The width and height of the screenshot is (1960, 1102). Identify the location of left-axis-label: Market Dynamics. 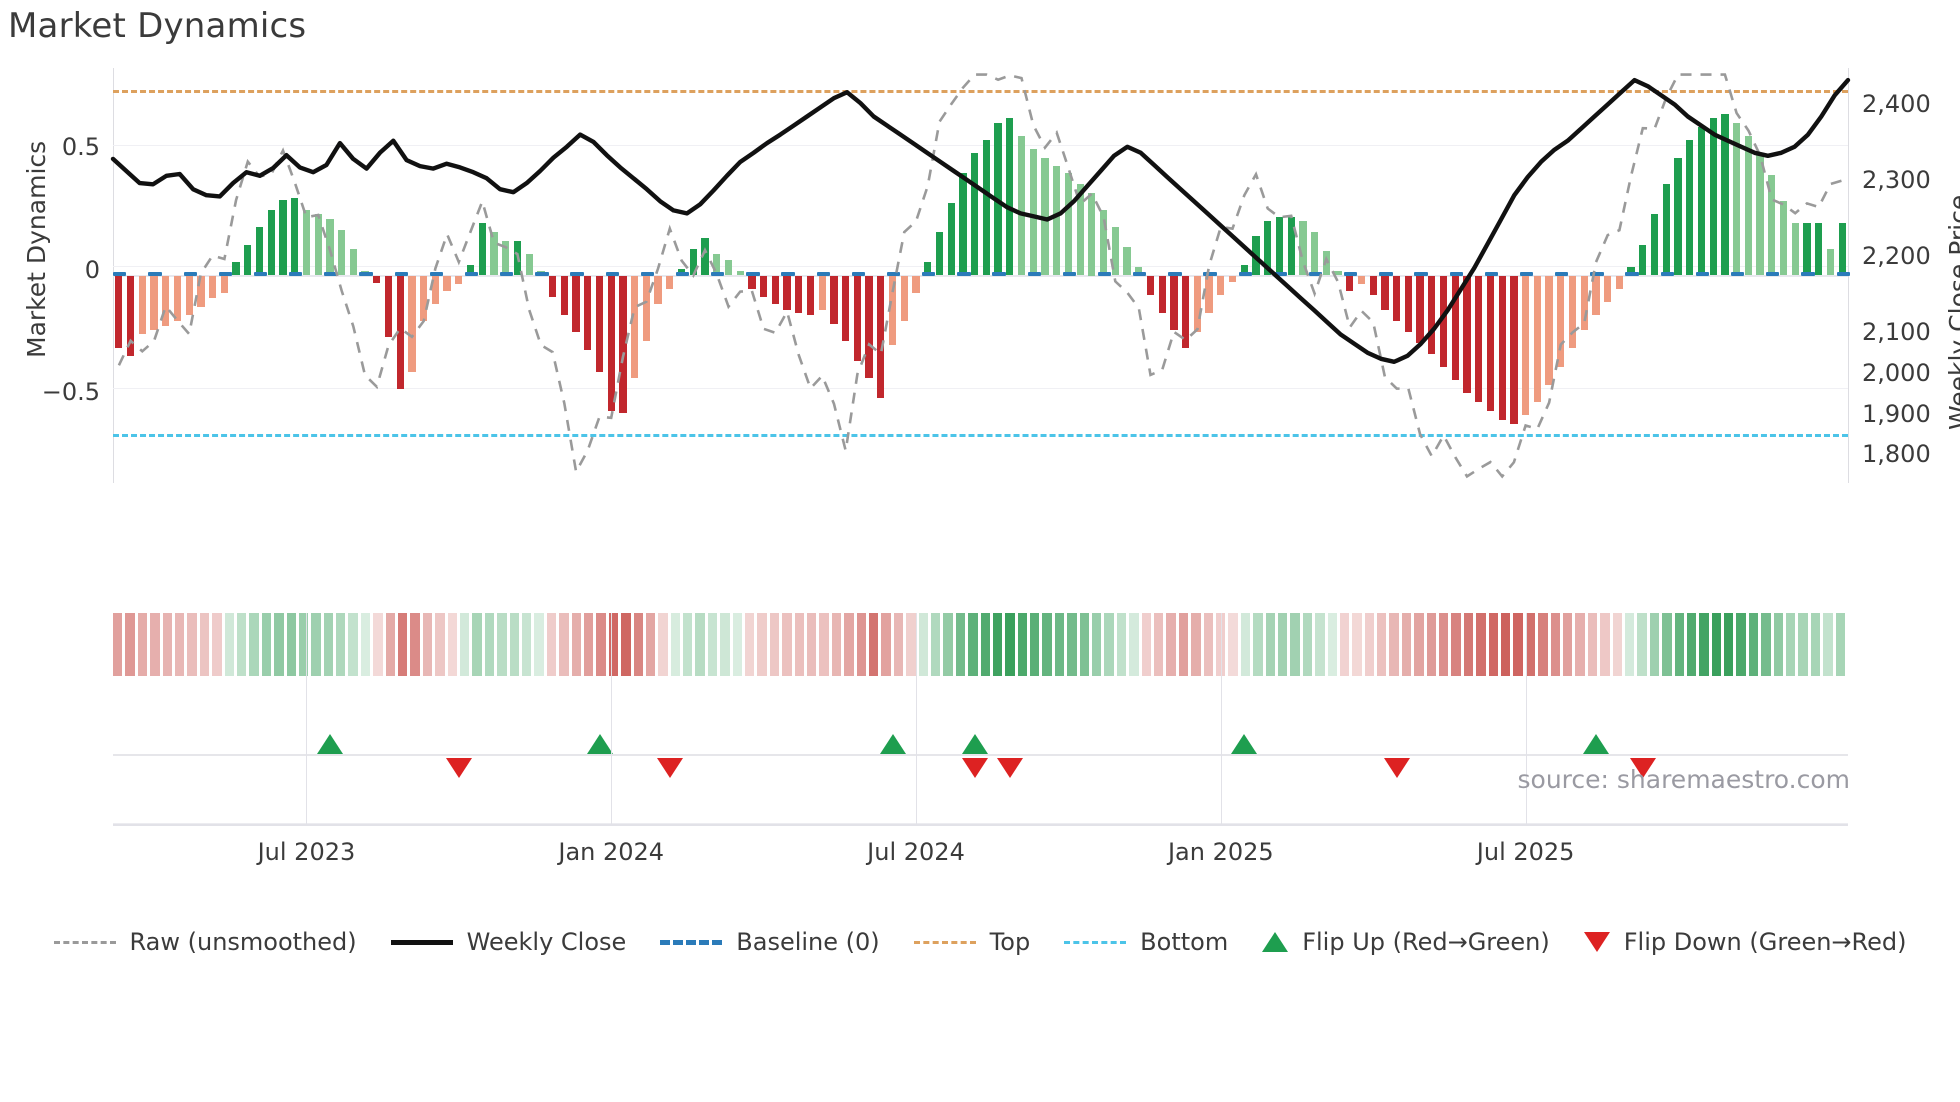
(36, 249).